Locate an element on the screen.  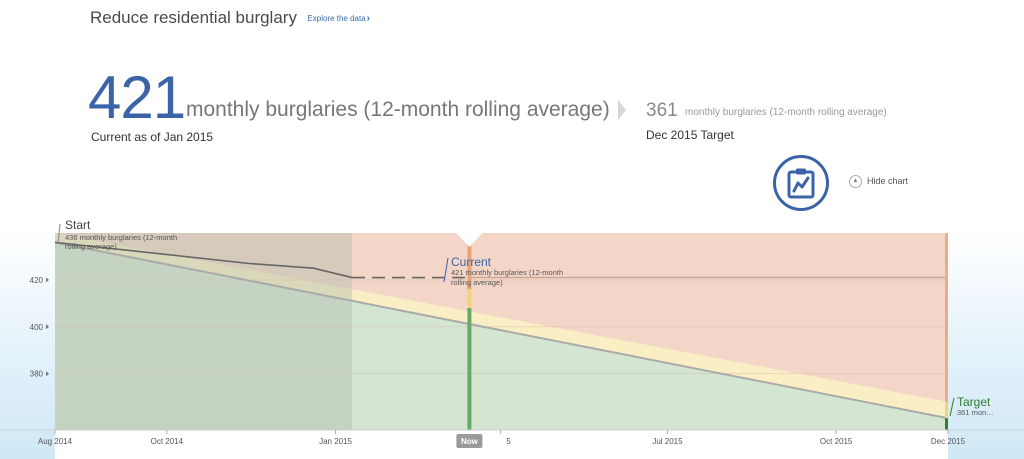
x-tick-label: Jan 2015 is located at coordinates (335, 441).